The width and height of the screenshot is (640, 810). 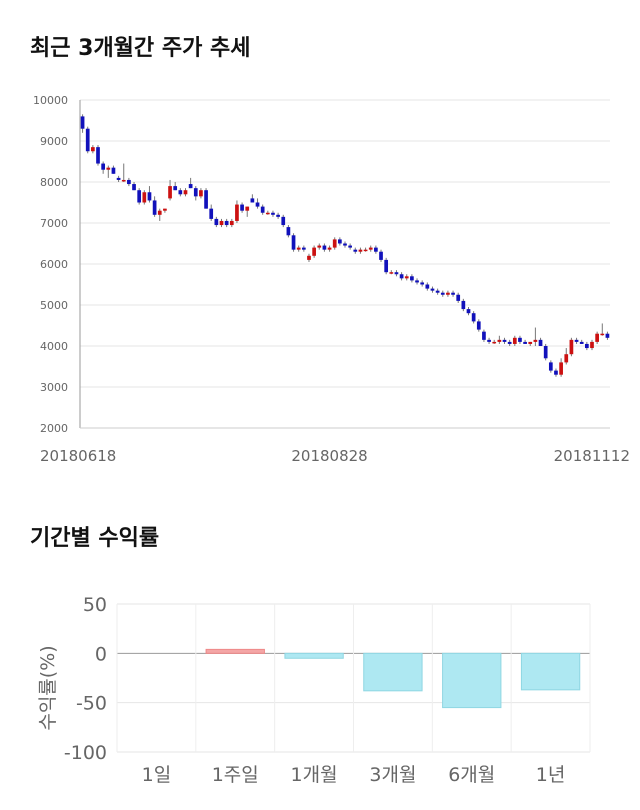 I want to click on returns-x-tick-label: 3개월, so click(x=392, y=775).